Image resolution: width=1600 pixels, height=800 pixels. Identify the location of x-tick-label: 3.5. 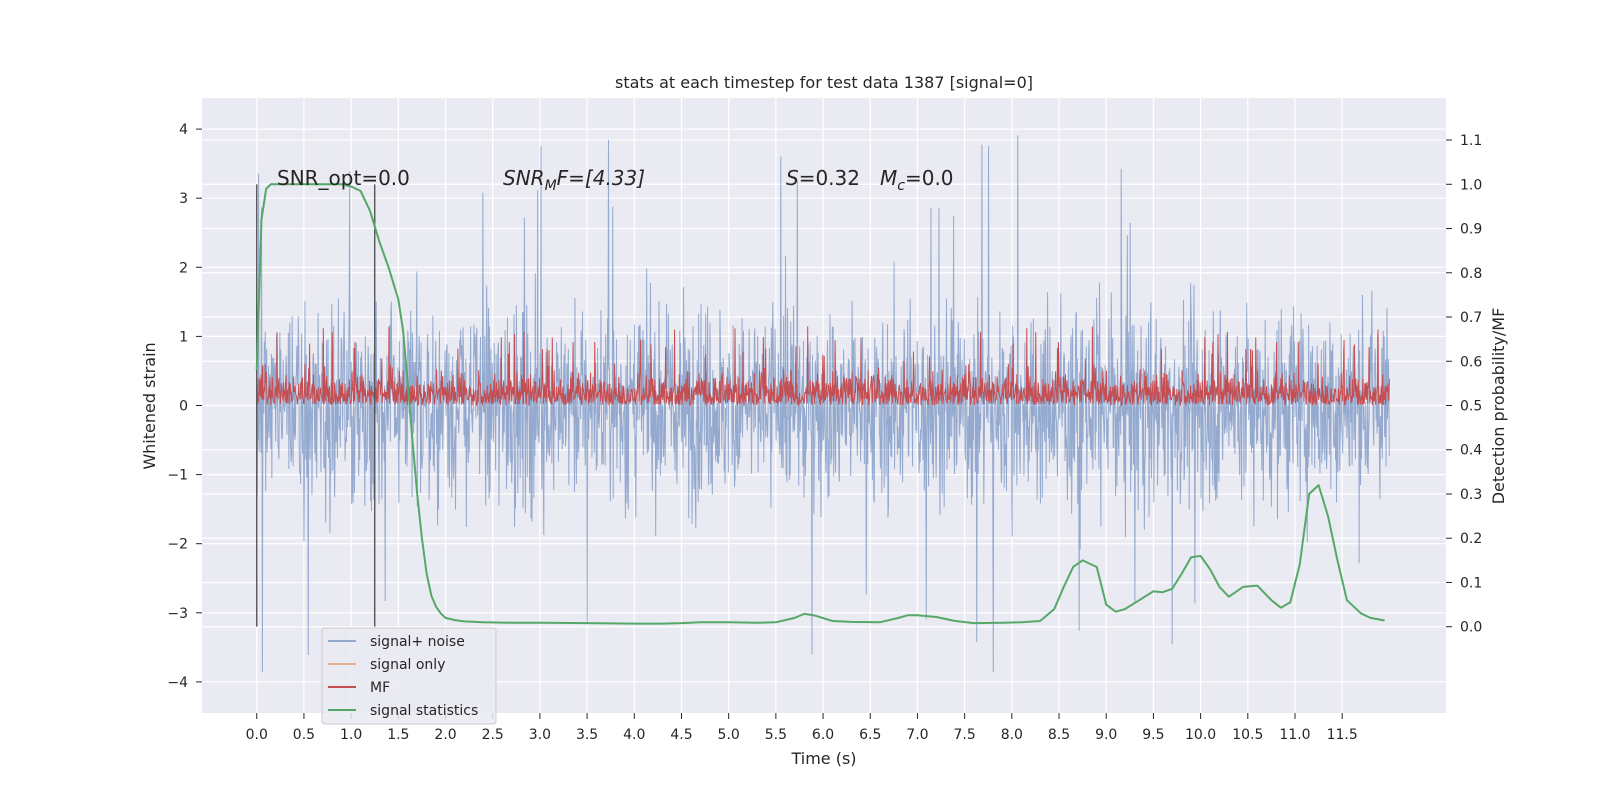
(587, 735).